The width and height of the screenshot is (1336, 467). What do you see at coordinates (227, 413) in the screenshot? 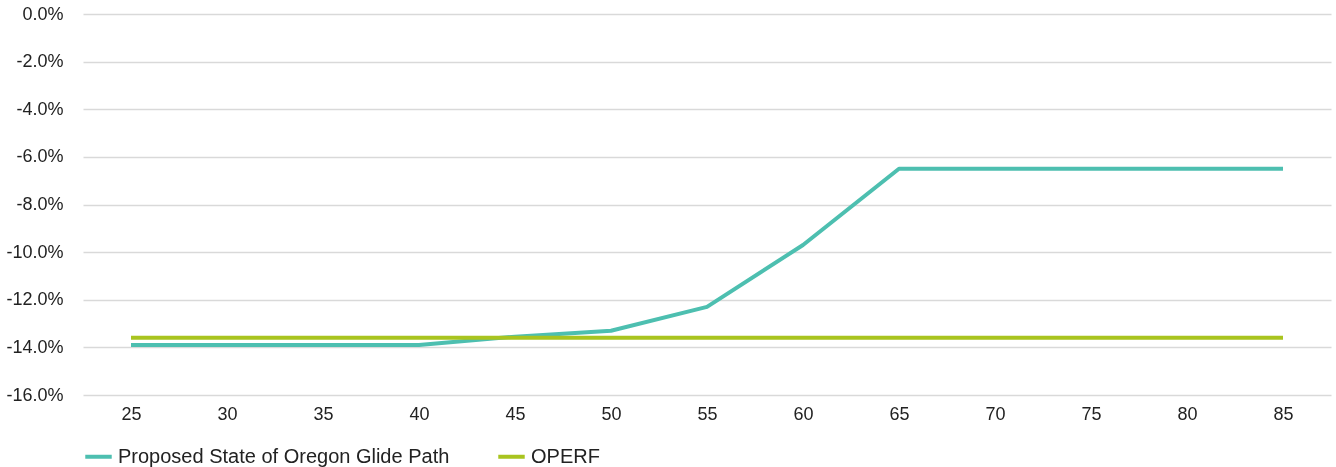
I see `x-tick-label: 30` at bounding box center [227, 413].